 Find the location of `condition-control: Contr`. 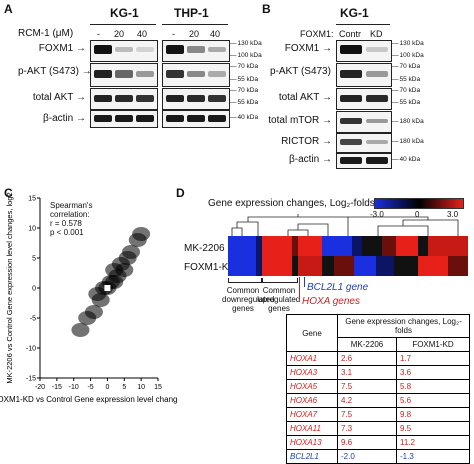

condition-control: Contr is located at coordinates (350, 34).